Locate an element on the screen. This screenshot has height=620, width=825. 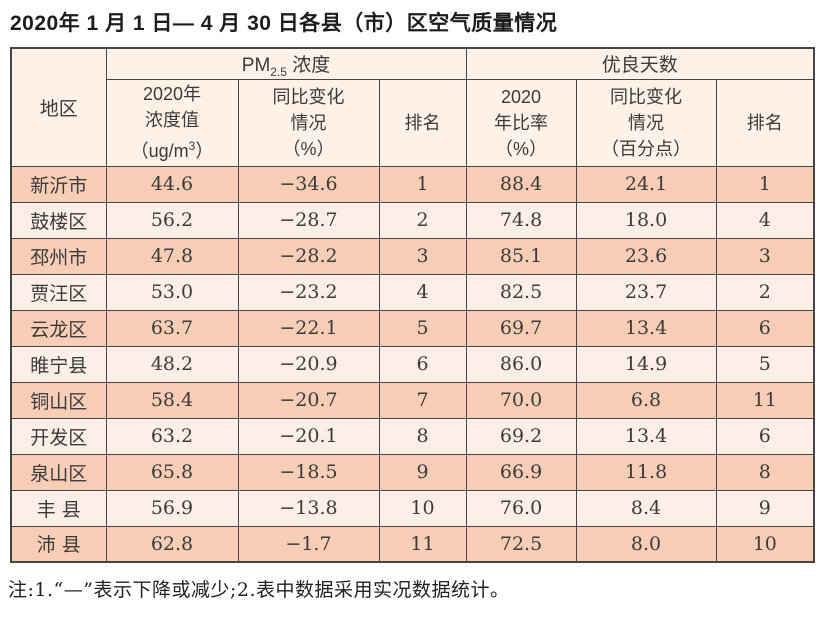
cell-region: 云龙区 is located at coordinates (58, 328).